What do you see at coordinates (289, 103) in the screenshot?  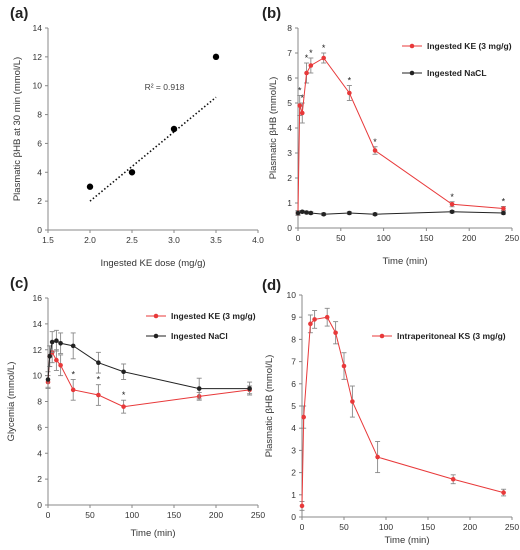 I see `y-tick-label: 5` at bounding box center [289, 103].